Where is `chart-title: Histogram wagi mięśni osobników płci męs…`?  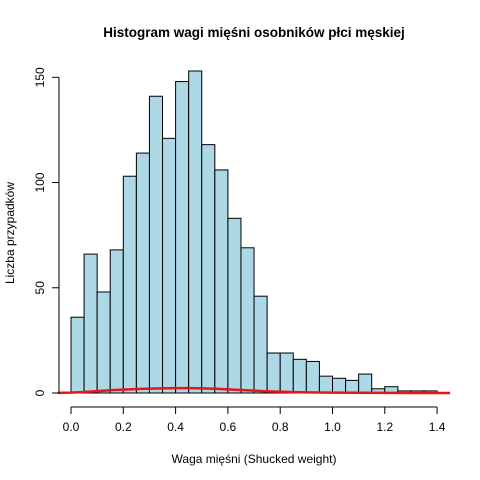 chart-title: Histogram wagi mięśni osobników płci męs… is located at coordinates (254, 32).